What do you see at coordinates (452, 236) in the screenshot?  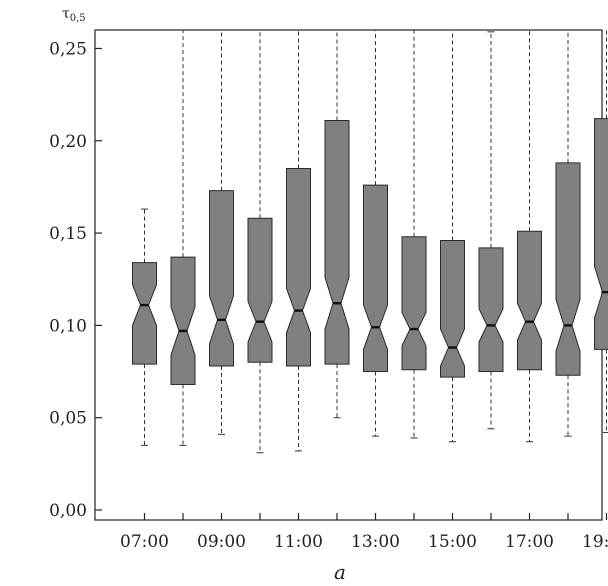 I see `box-15:00` at bounding box center [452, 236].